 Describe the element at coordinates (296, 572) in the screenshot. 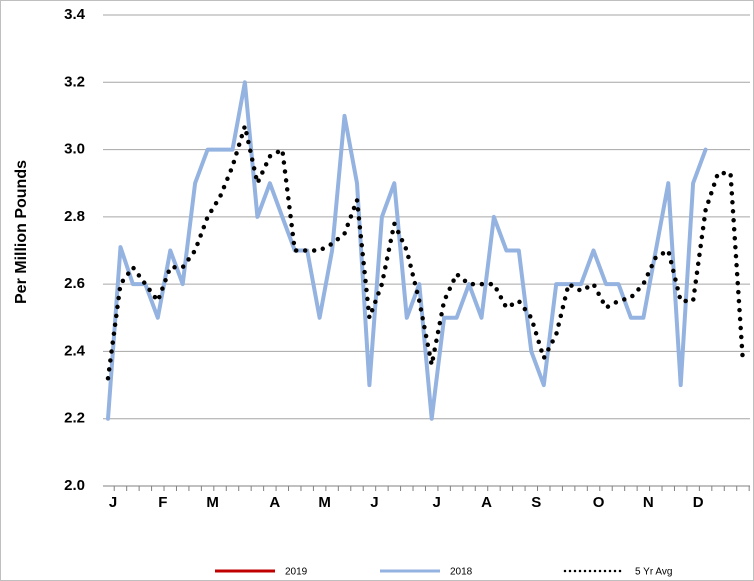

I see `legend-label: 2019` at that location.